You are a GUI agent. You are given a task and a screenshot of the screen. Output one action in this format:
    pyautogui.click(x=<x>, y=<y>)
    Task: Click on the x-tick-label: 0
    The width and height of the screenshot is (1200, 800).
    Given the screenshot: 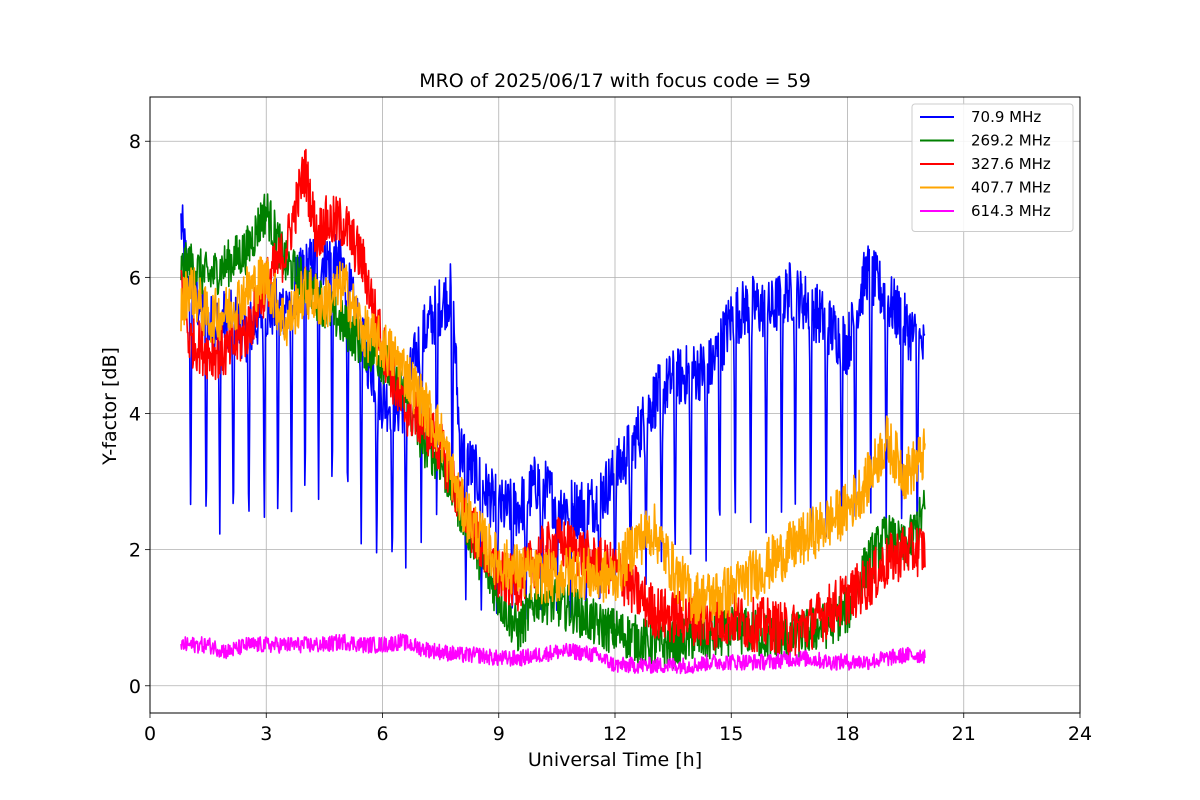 What is the action you would take?
    pyautogui.click(x=150, y=734)
    